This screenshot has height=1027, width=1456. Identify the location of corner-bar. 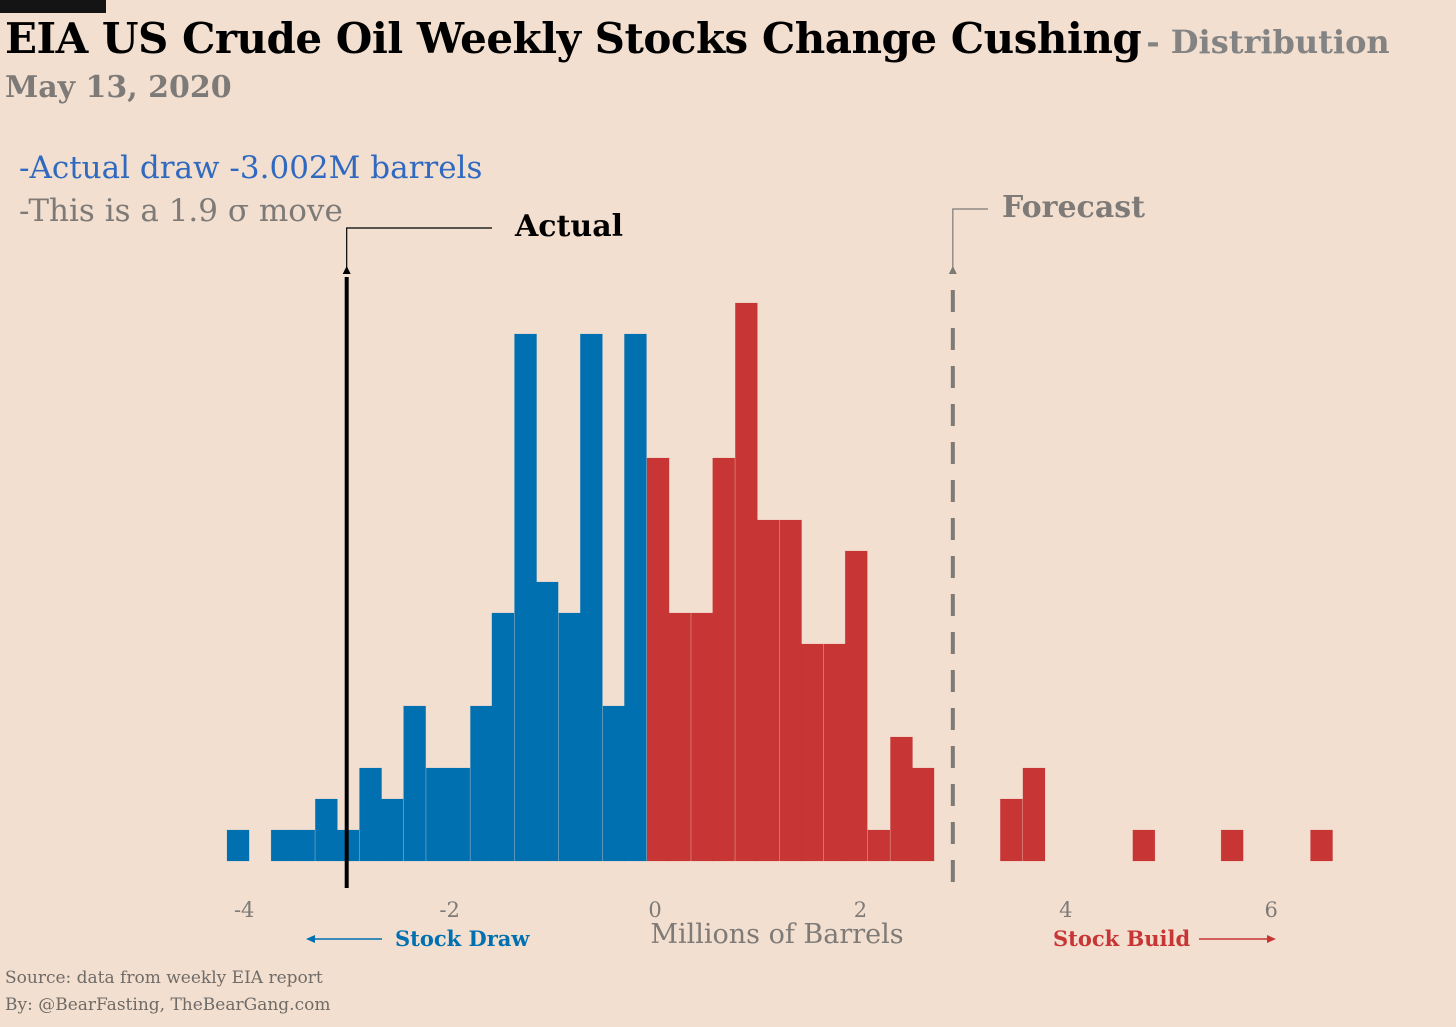
(53, 6).